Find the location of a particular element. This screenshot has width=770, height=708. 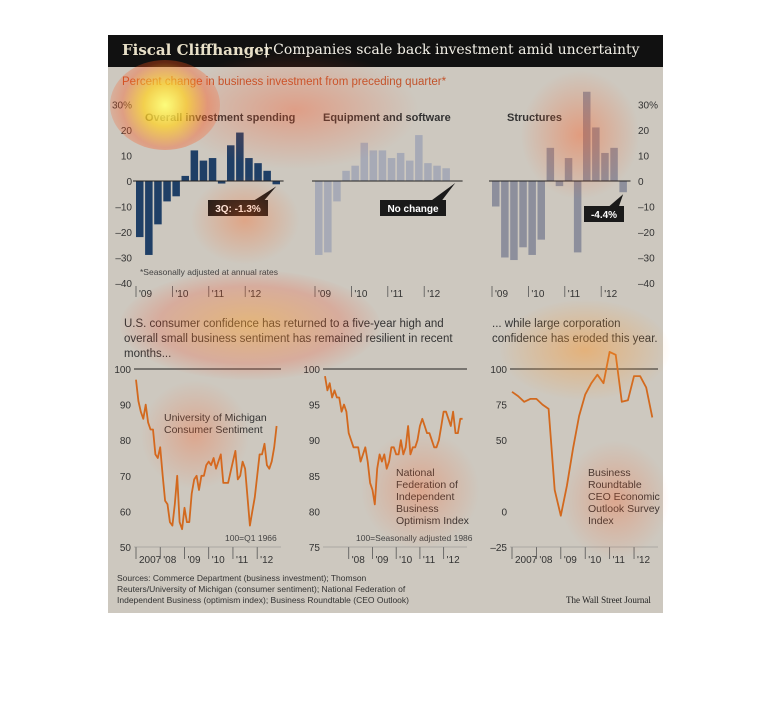

y-tick-label-left: –30 is located at coordinates (123, 259).